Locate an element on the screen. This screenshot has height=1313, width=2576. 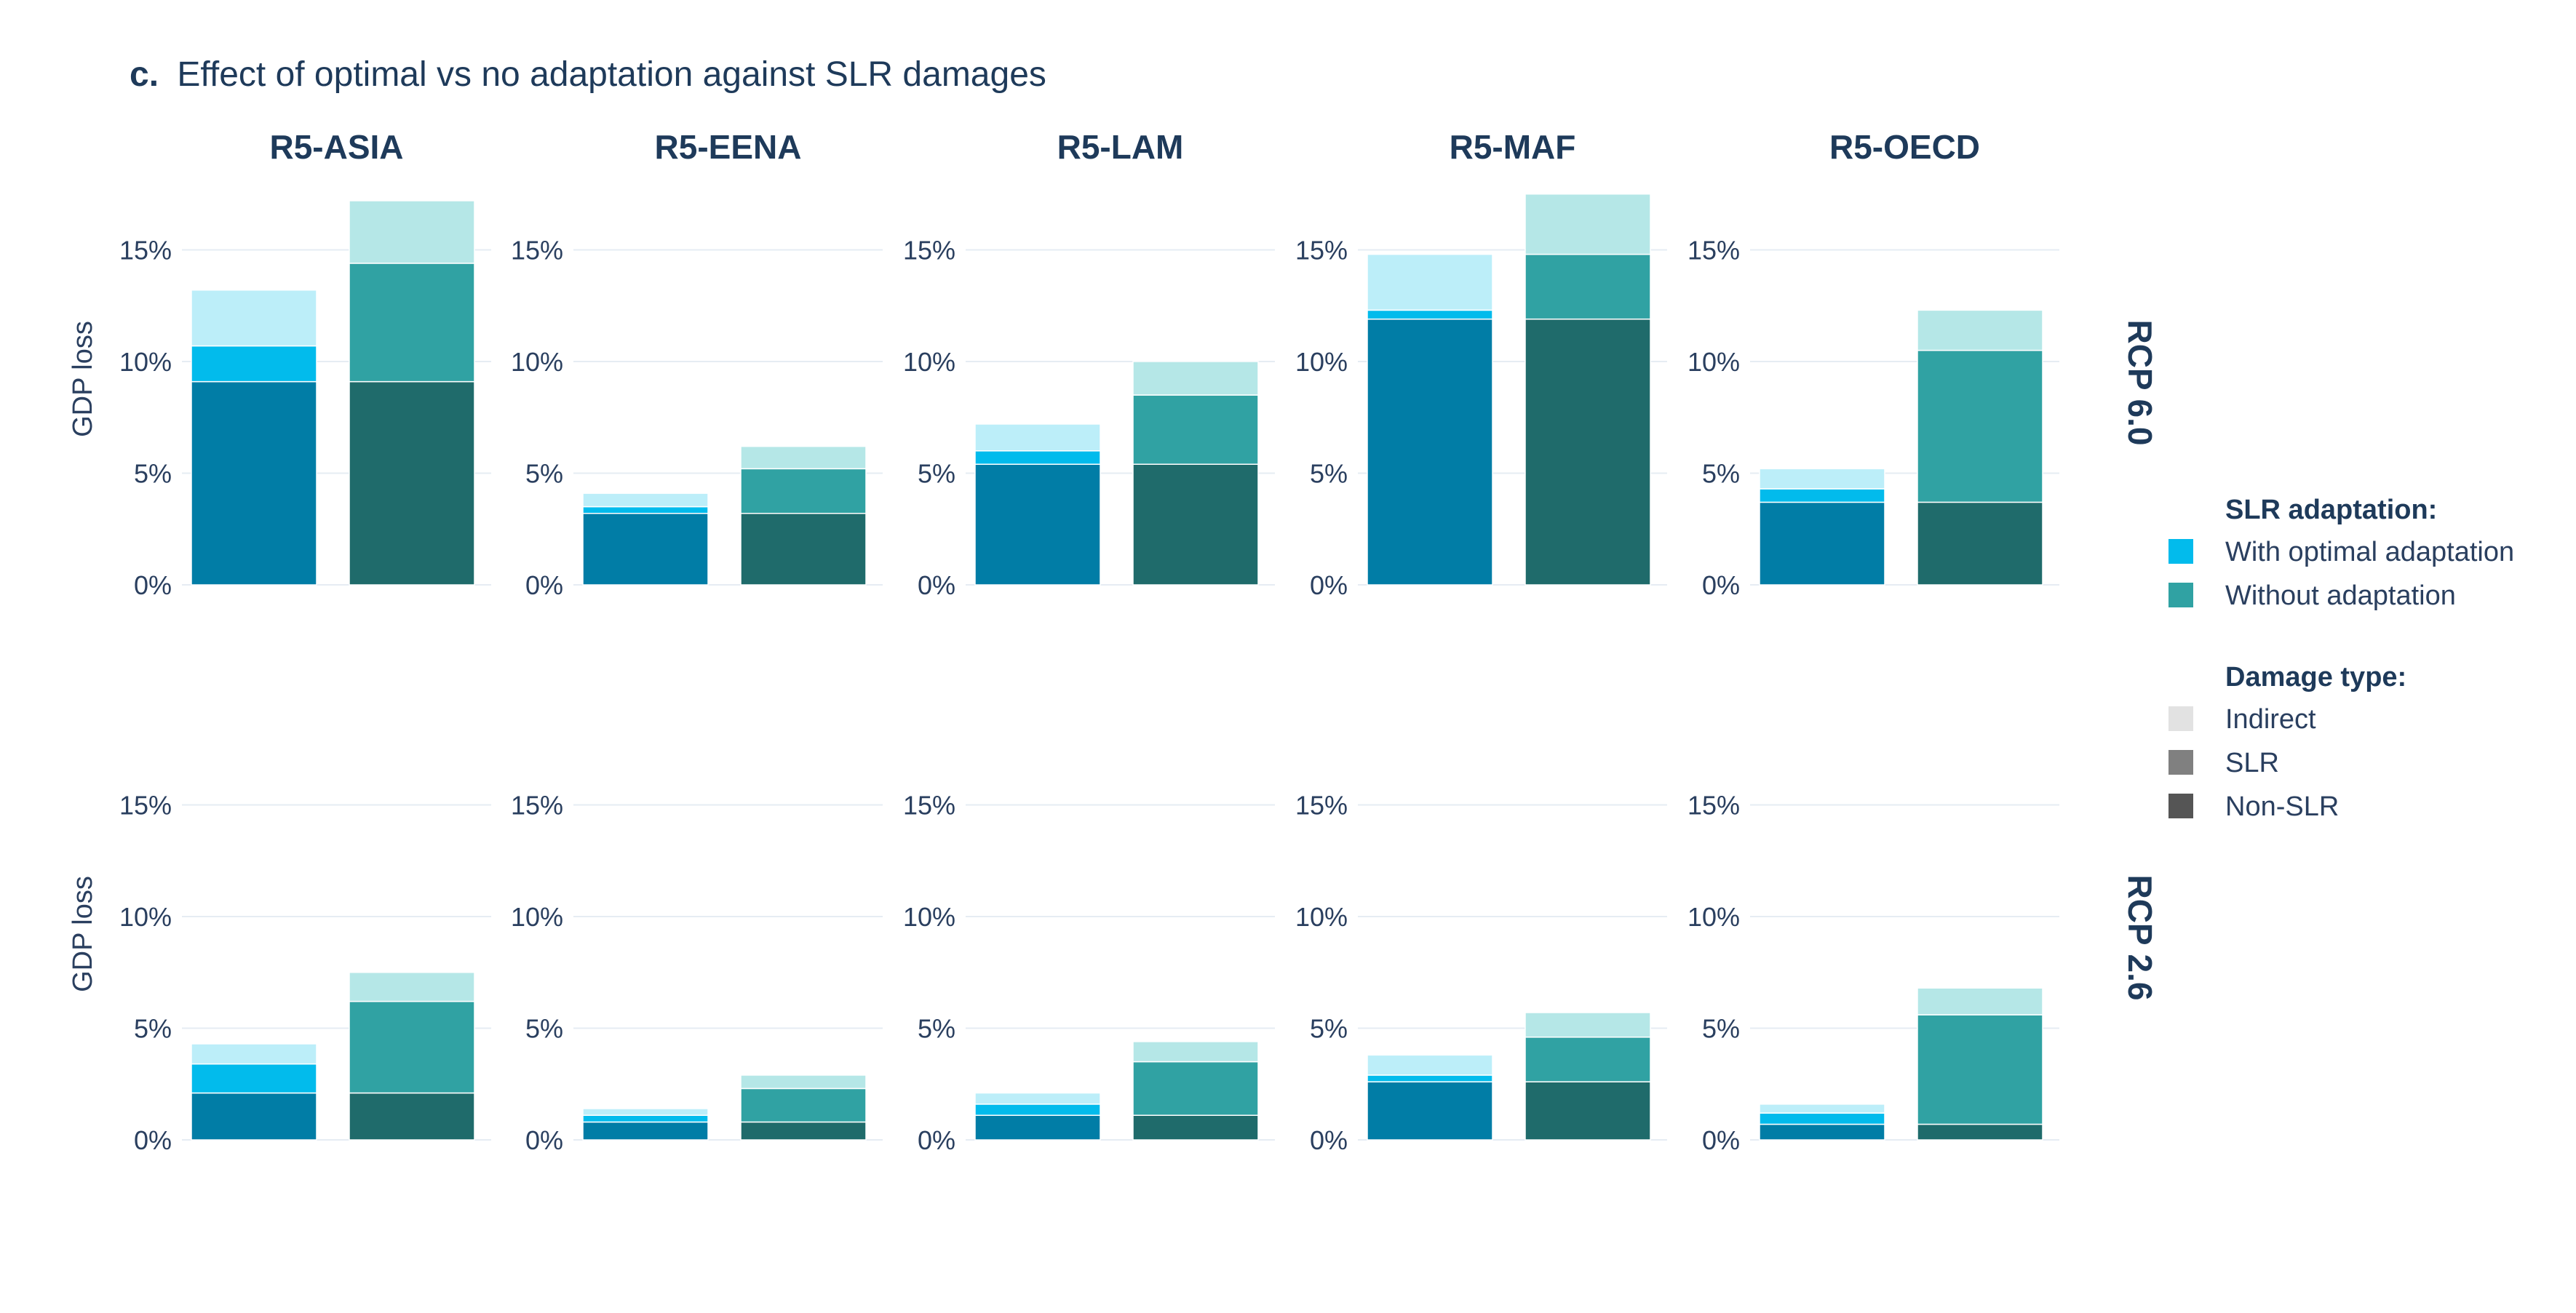
y-axis-title-rcp-6-0: GDP loss is located at coordinates (83, 379).